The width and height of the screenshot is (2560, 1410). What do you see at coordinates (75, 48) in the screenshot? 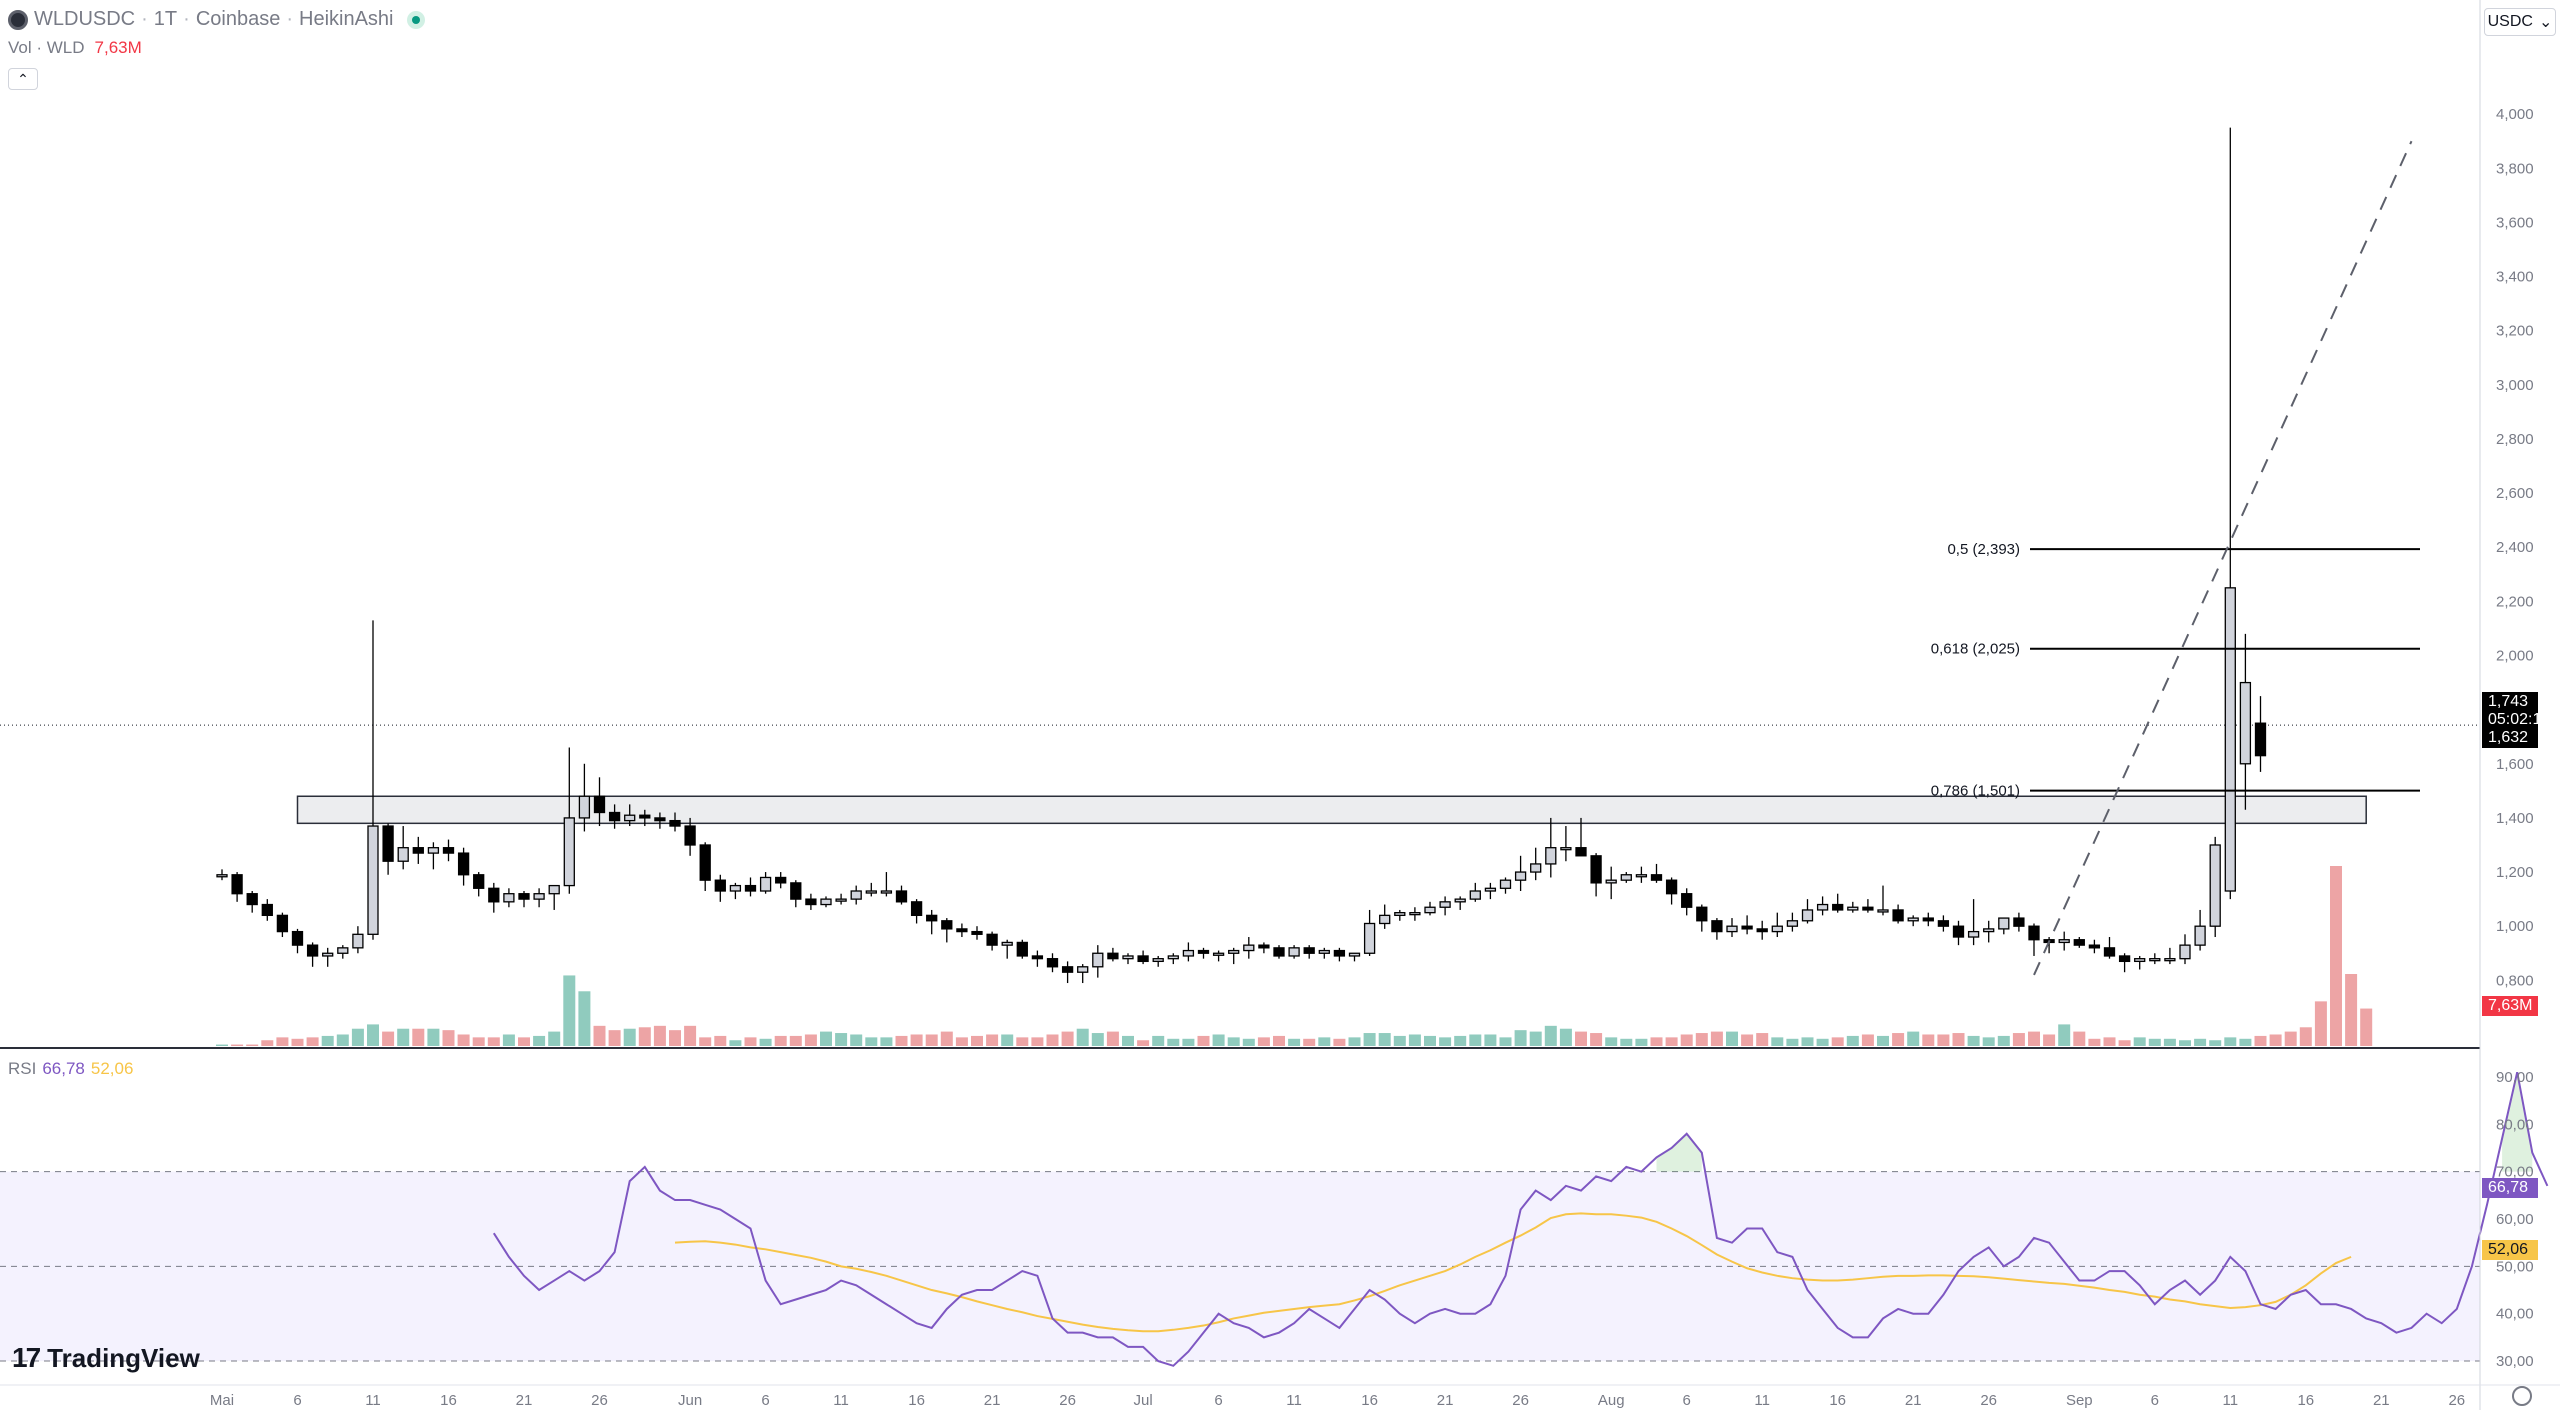
I see `volume-legend: Vol · WLD 7,63M` at bounding box center [75, 48].